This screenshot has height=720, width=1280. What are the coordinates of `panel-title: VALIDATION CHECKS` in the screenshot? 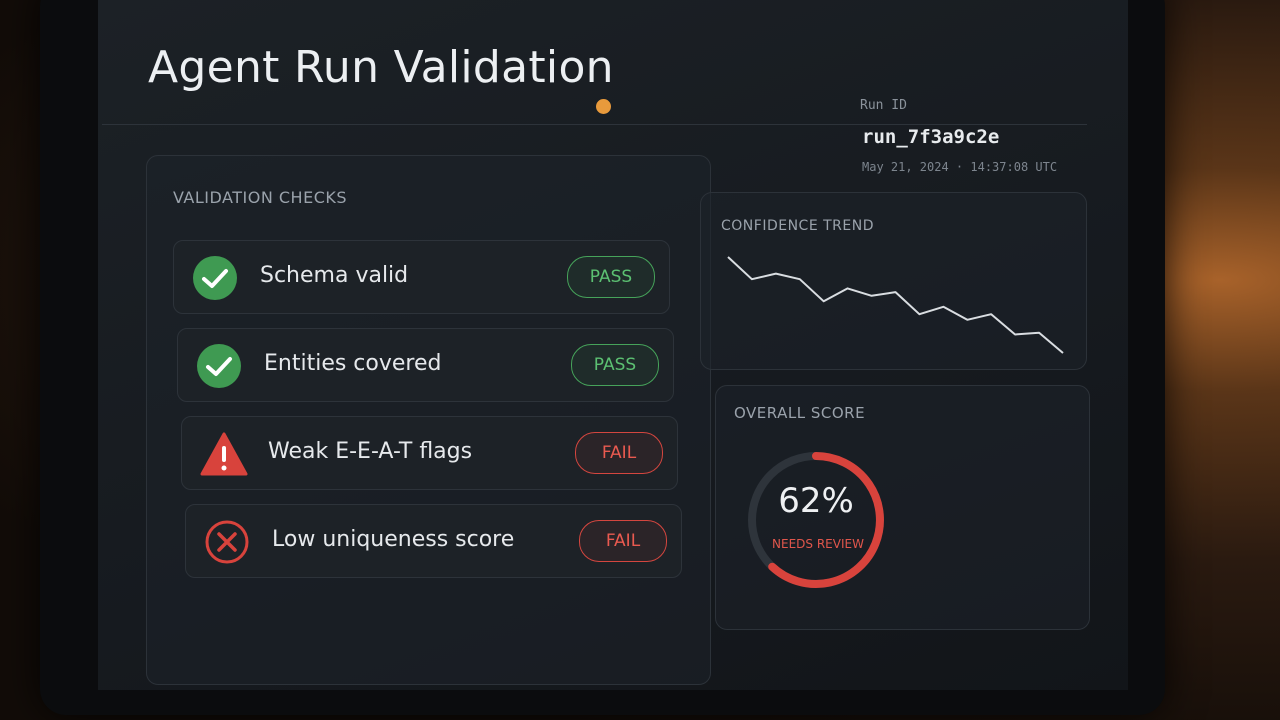 It's located at (260, 197).